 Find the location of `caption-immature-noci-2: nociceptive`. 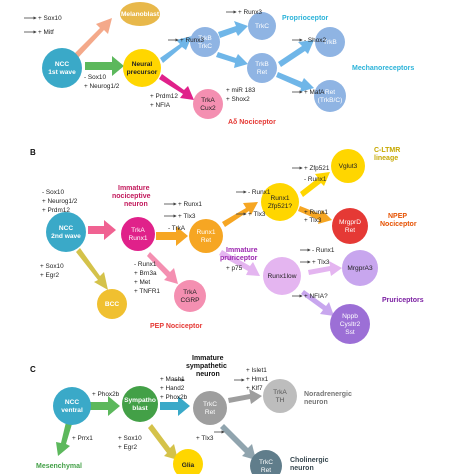

caption-immature-noci-2: nociceptive is located at coordinates (131, 196).